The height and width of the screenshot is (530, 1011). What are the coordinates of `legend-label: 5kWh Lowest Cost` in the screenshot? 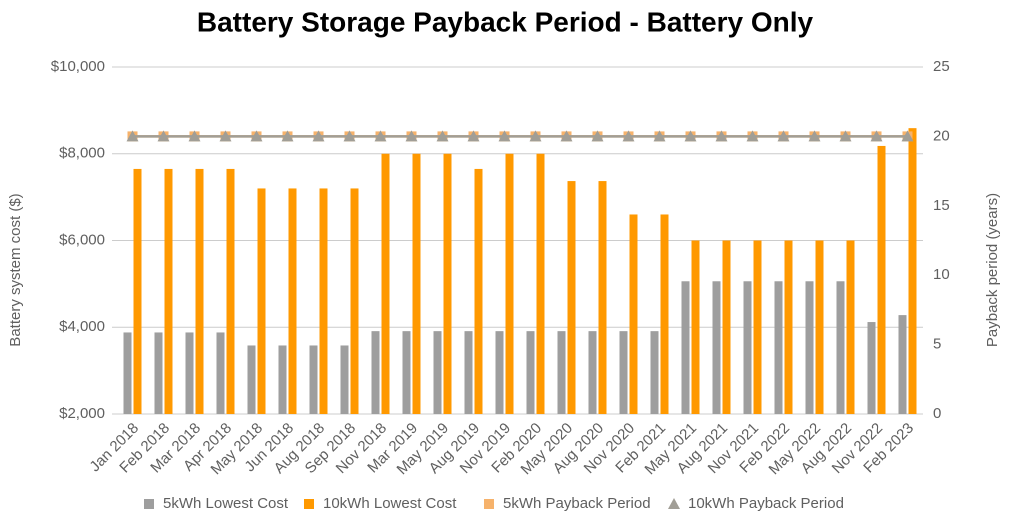 It's located at (226, 503).